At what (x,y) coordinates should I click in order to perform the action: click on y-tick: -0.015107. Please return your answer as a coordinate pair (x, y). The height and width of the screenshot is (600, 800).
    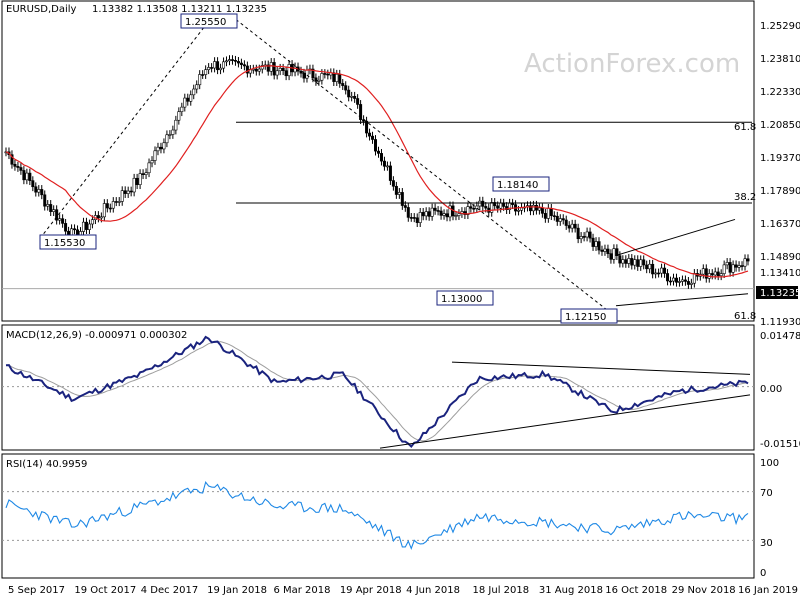
    Looking at the image, I should click on (780, 444).